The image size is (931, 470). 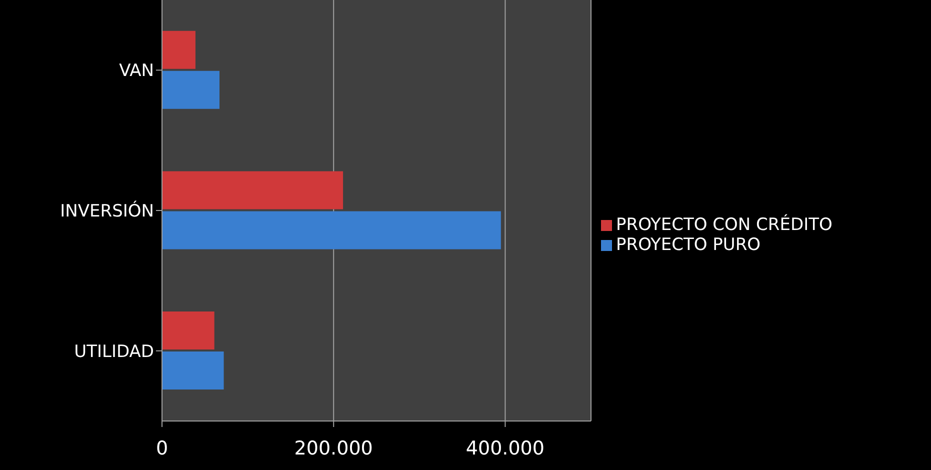 I want to click on y-tick-label: INVERSIÓN, so click(x=107, y=211).